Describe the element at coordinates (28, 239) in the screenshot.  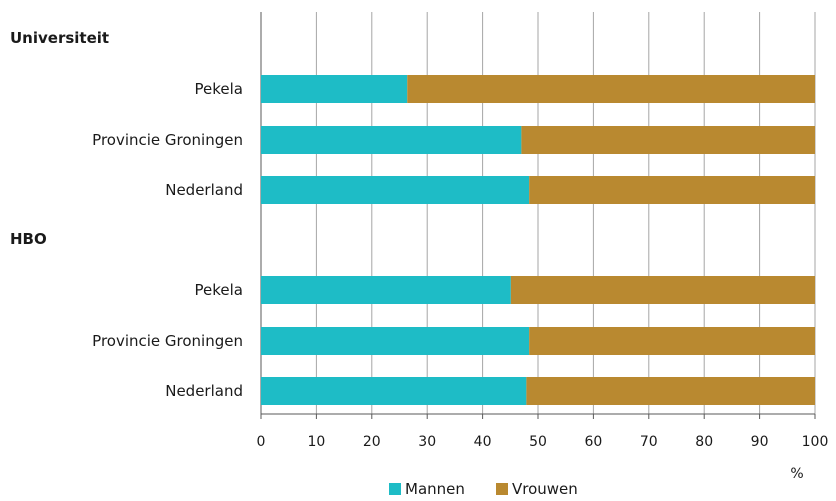
I see `group-label: HBO` at that location.